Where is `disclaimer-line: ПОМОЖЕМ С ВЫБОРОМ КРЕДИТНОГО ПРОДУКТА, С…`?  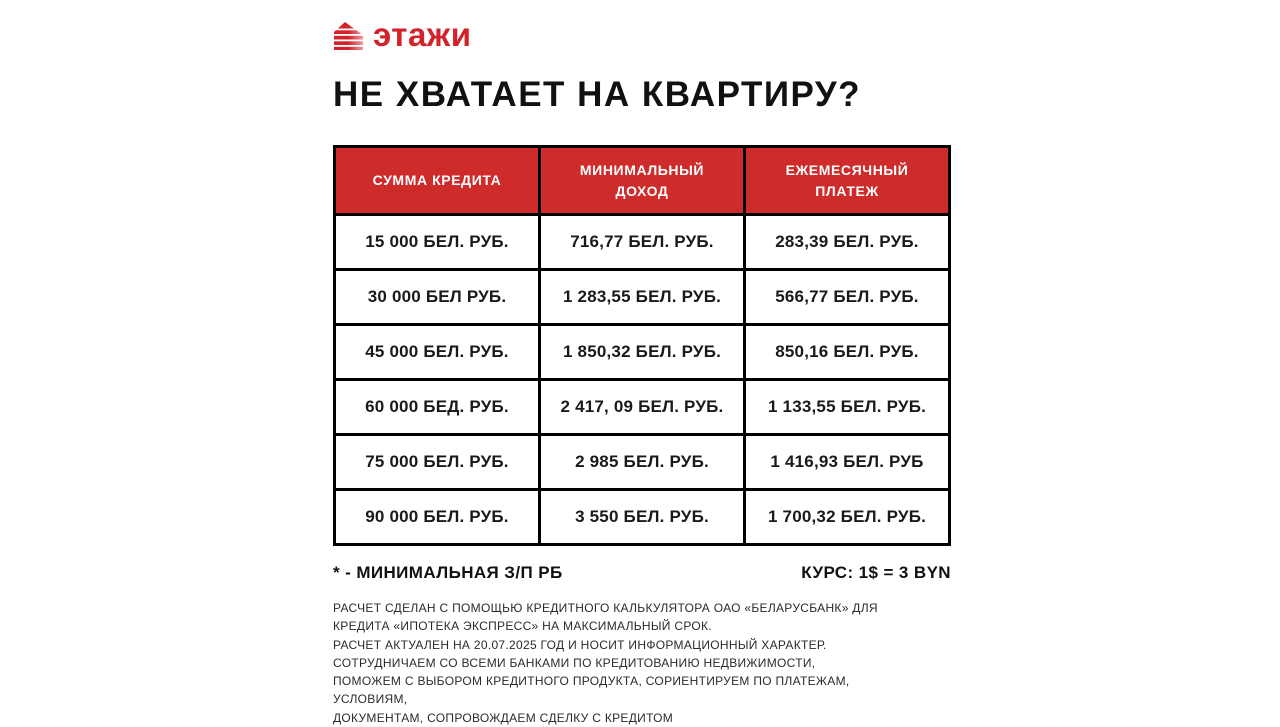 disclaimer-line: ПОМОЖЕМ С ВЫБОРОМ КРЕДИТНОГО ПРОДУКТА, С… is located at coordinates (591, 681).